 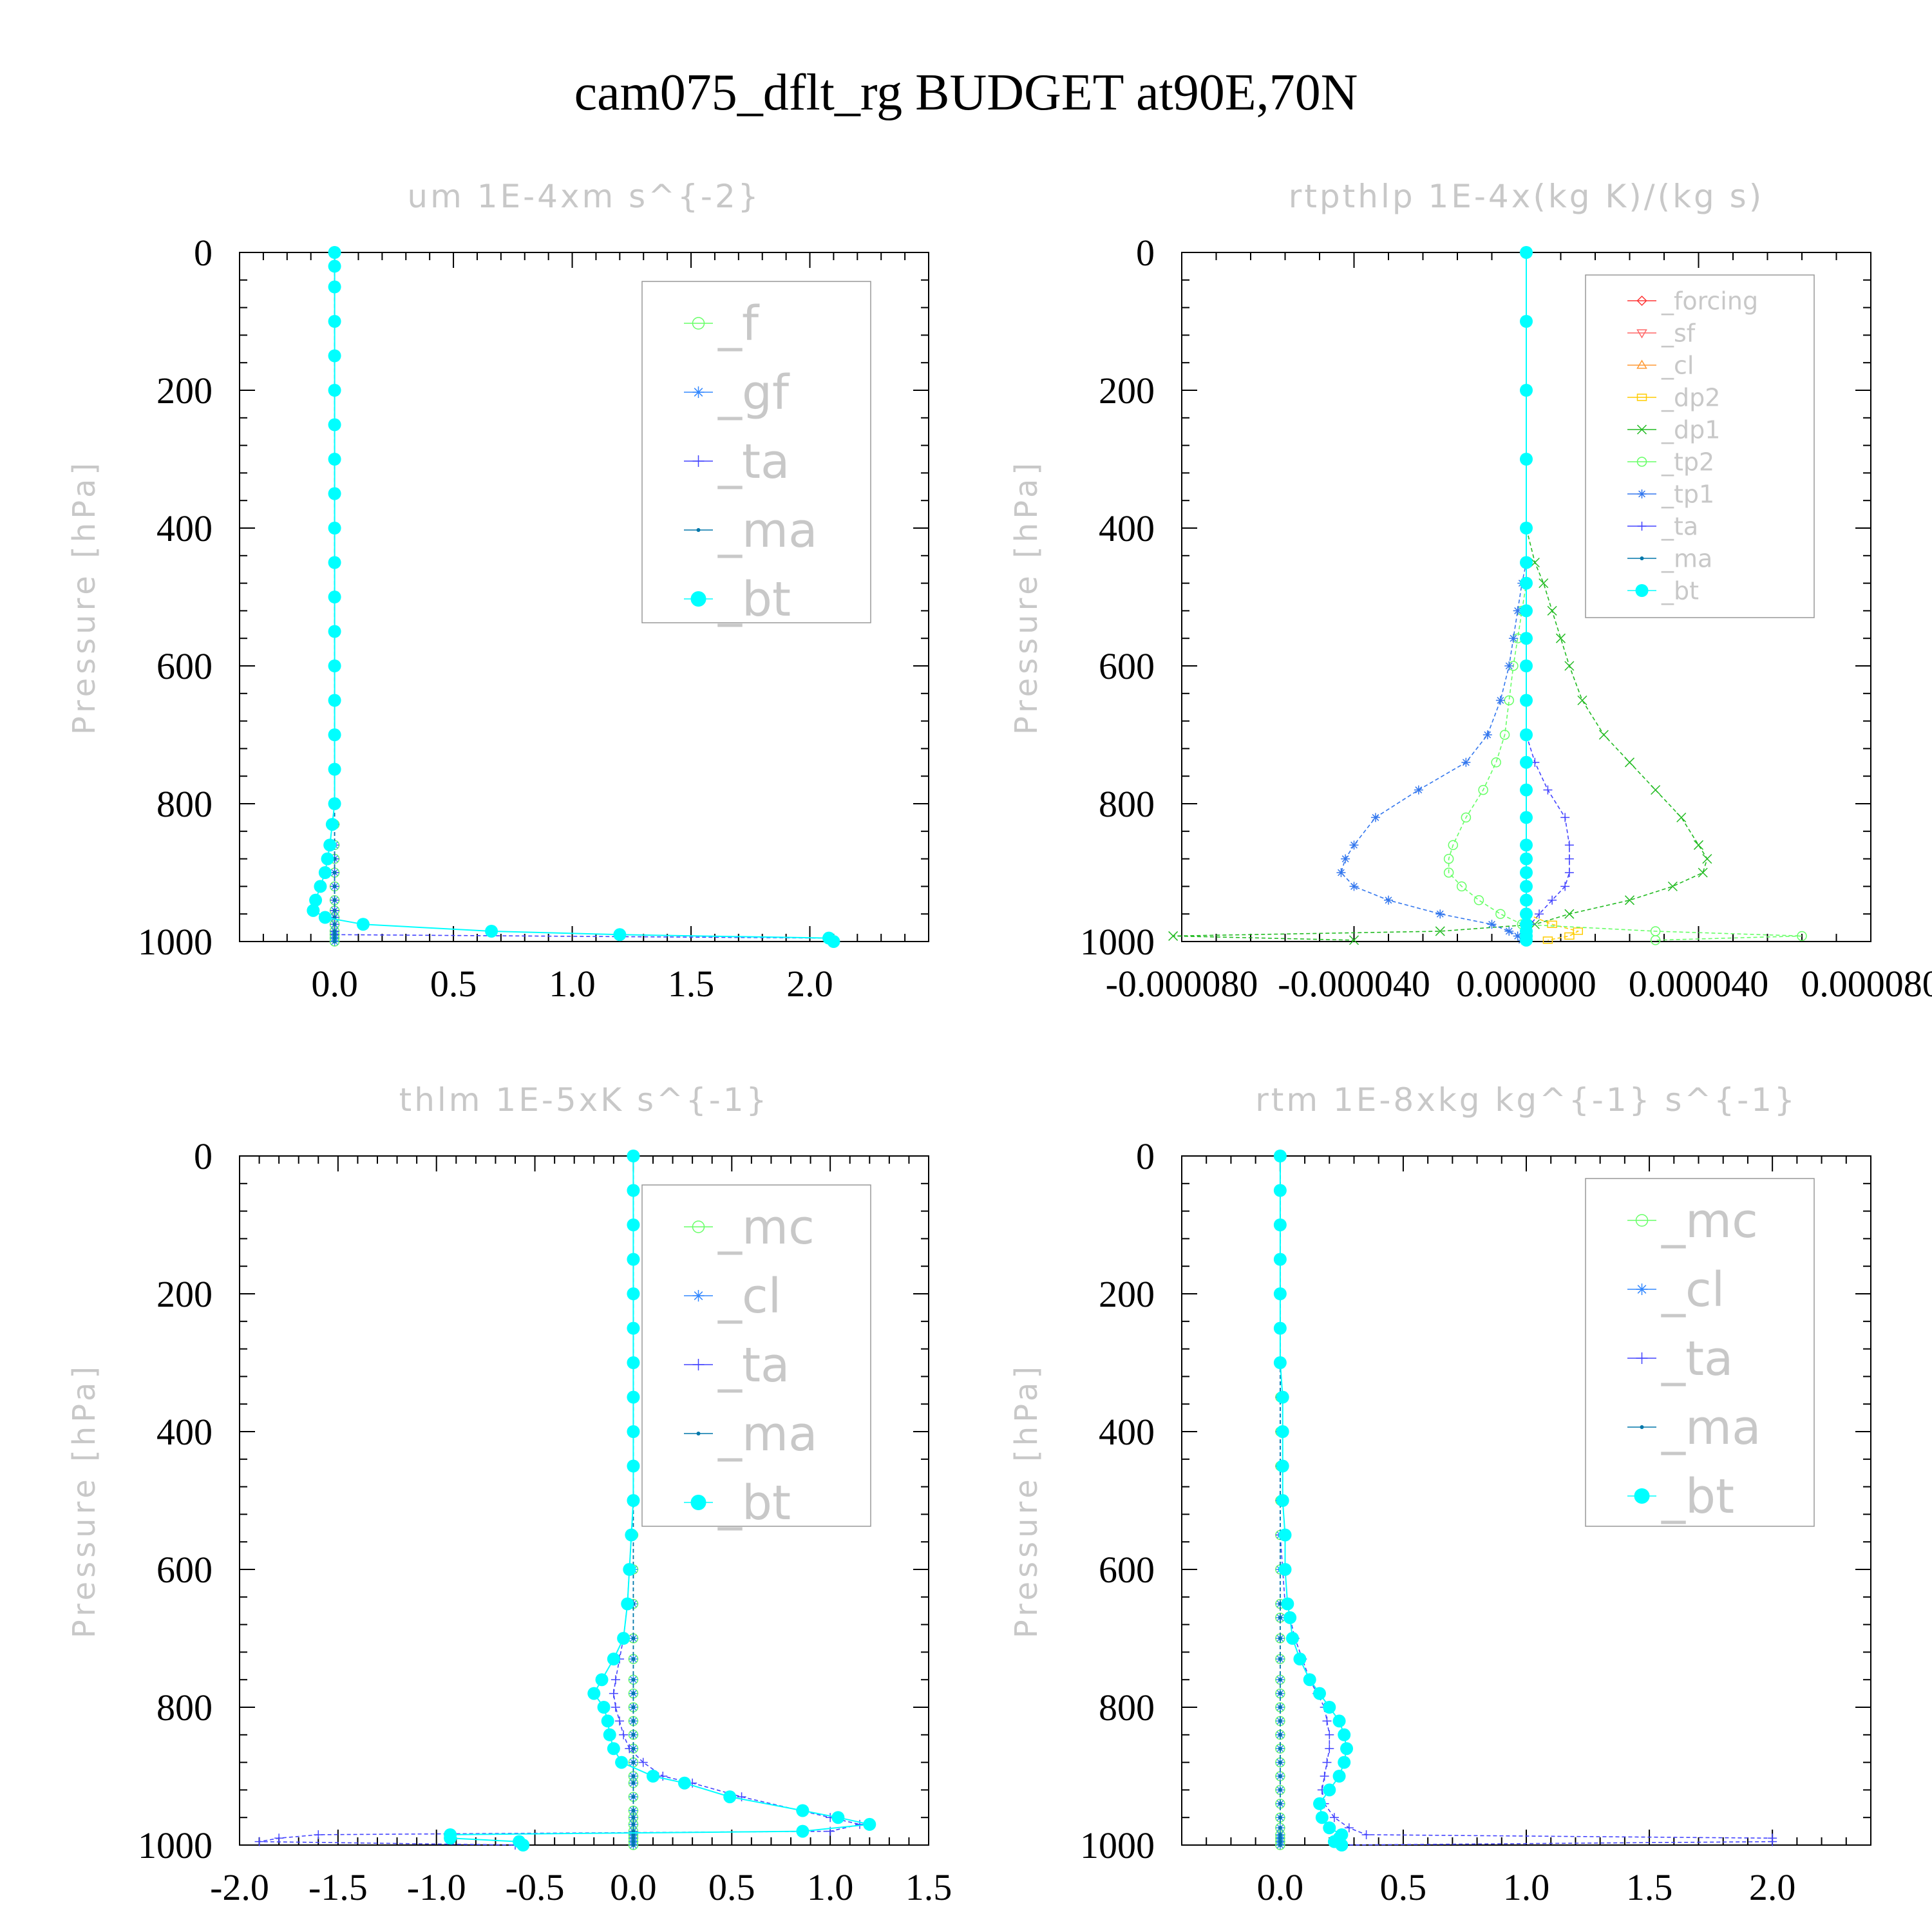 I want to click on legend-entry: _tp2, so click(x=1688, y=462).